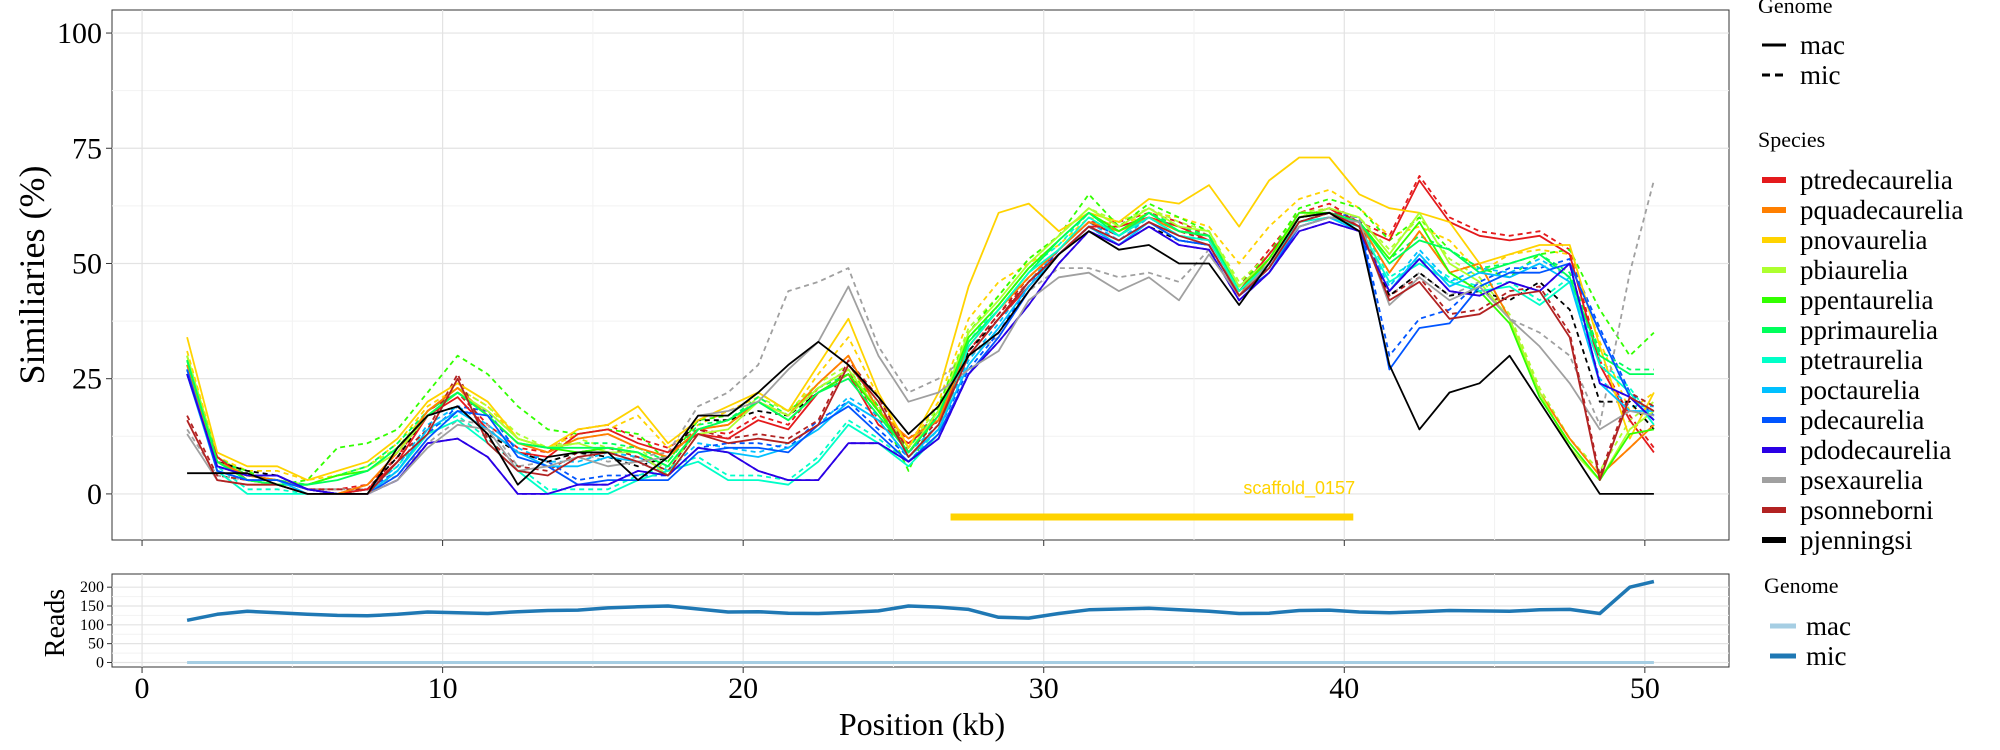  Describe the element at coordinates (893, 543) in the screenshot. I see `top-x-ticks` at that location.